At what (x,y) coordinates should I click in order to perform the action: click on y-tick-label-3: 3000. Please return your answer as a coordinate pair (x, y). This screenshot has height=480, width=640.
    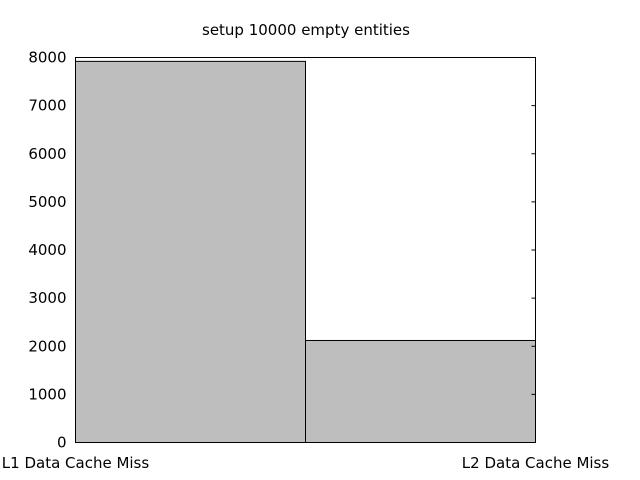
    Looking at the image, I should click on (47, 298).